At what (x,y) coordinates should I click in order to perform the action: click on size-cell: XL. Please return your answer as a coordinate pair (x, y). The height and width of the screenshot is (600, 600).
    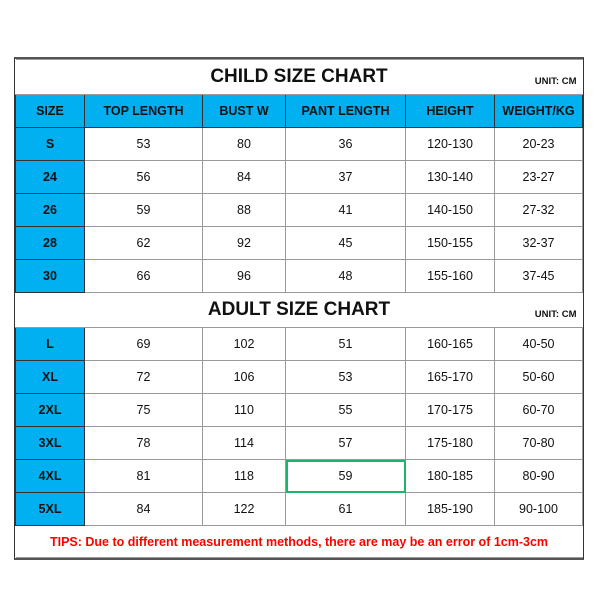
    Looking at the image, I should click on (50, 377).